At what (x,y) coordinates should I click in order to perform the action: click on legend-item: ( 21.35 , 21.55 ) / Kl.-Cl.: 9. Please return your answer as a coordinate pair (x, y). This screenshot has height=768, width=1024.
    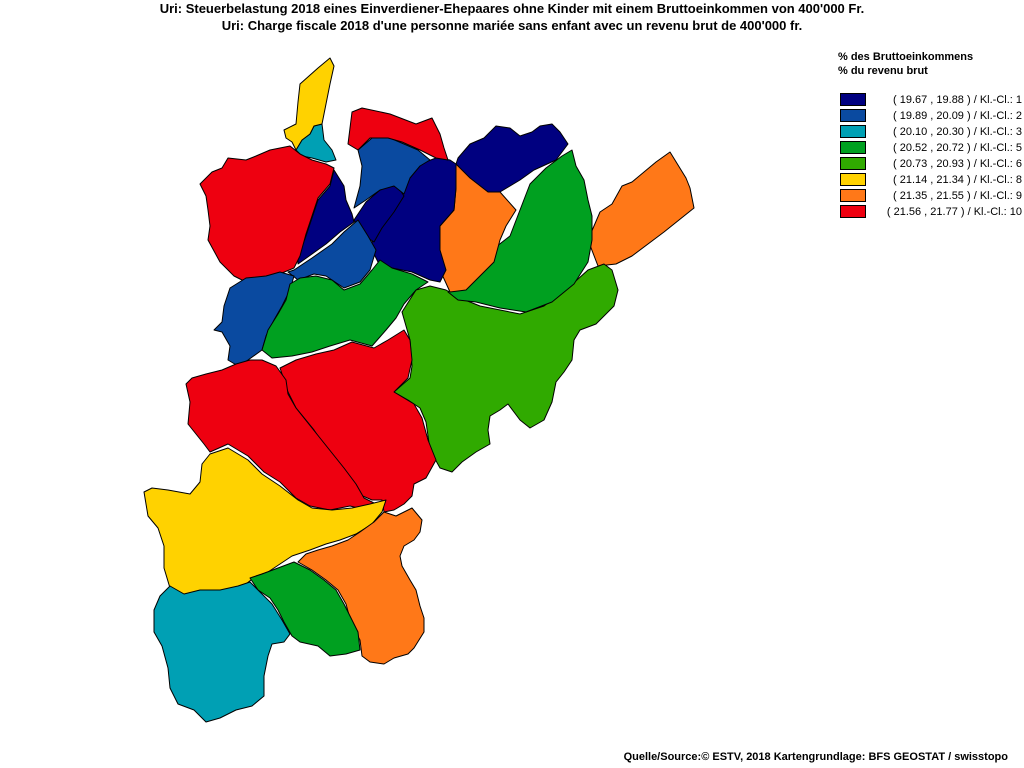
    Looking at the image, I should click on (931, 196).